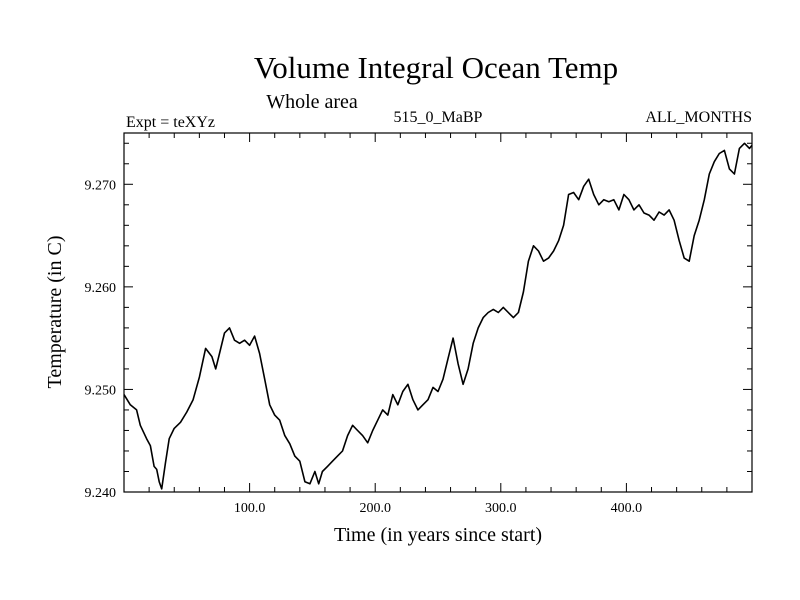 Image resolution: width=800 pixels, height=600 pixels. I want to click on x-tick-label: 200.0, so click(375, 508).